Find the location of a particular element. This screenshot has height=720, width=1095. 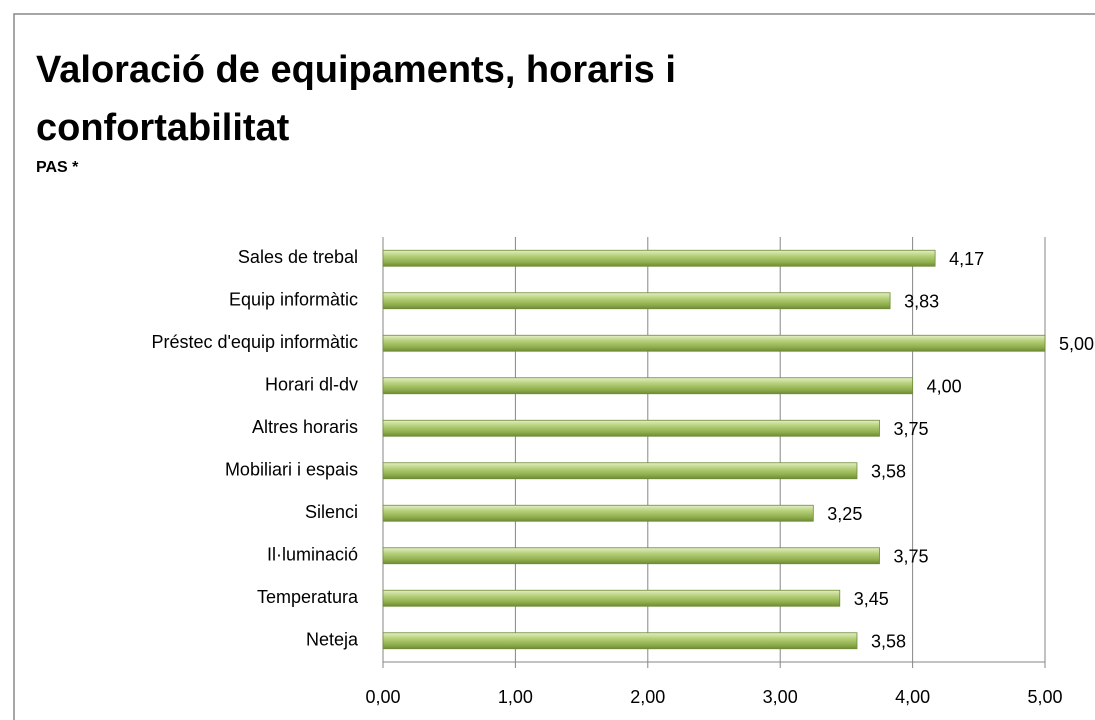

x-tick-label: 4,00 is located at coordinates (912, 697).